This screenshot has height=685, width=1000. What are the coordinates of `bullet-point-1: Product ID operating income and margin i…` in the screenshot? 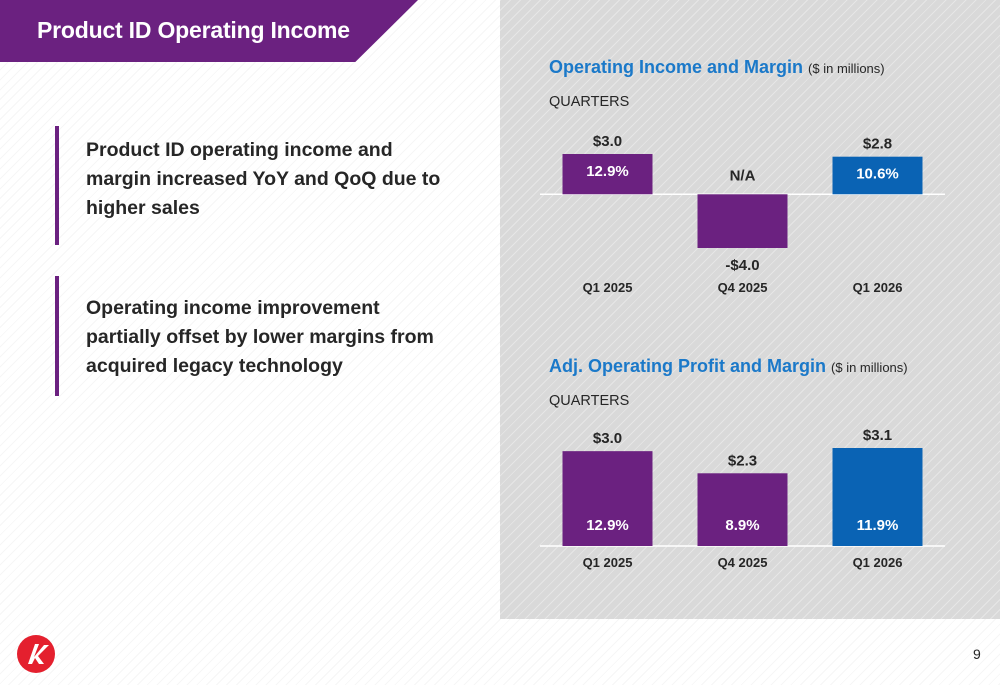 It's located at (255, 185).